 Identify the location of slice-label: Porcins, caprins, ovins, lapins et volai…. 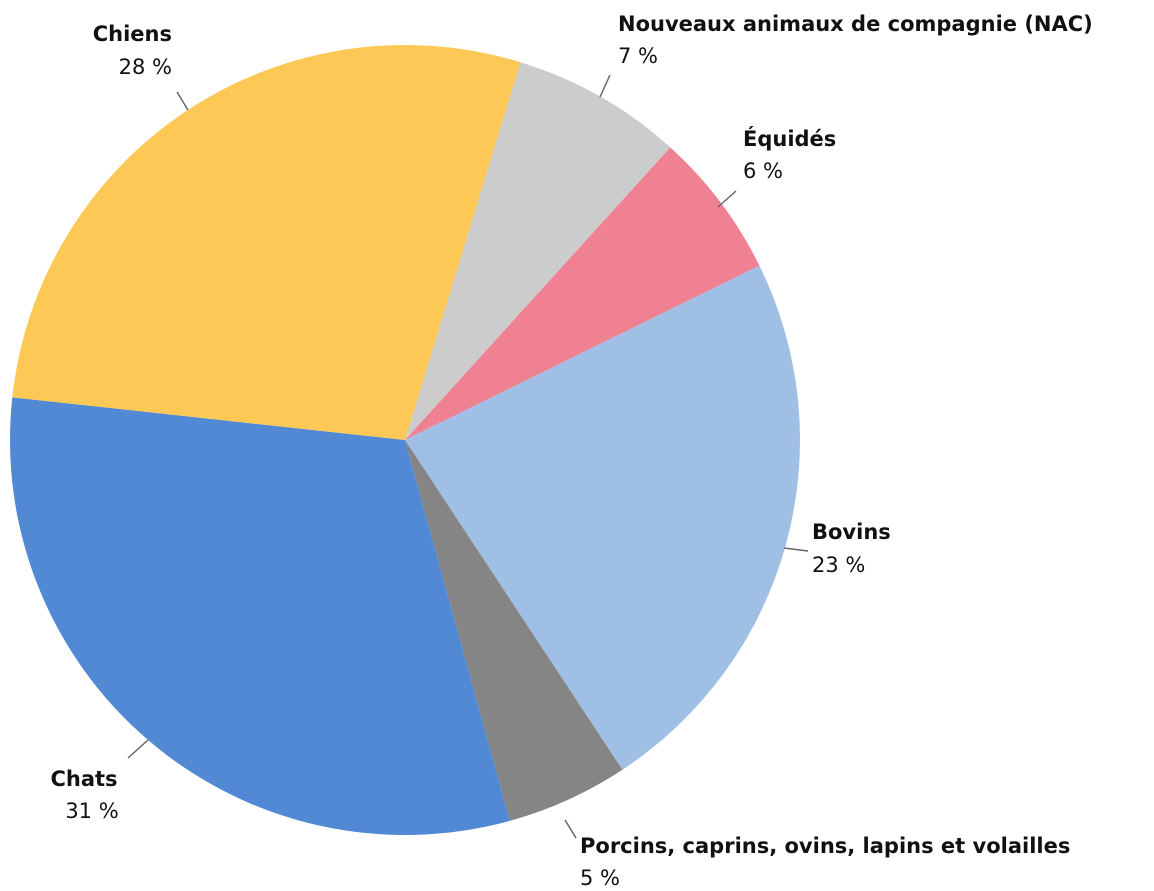
(825, 846).